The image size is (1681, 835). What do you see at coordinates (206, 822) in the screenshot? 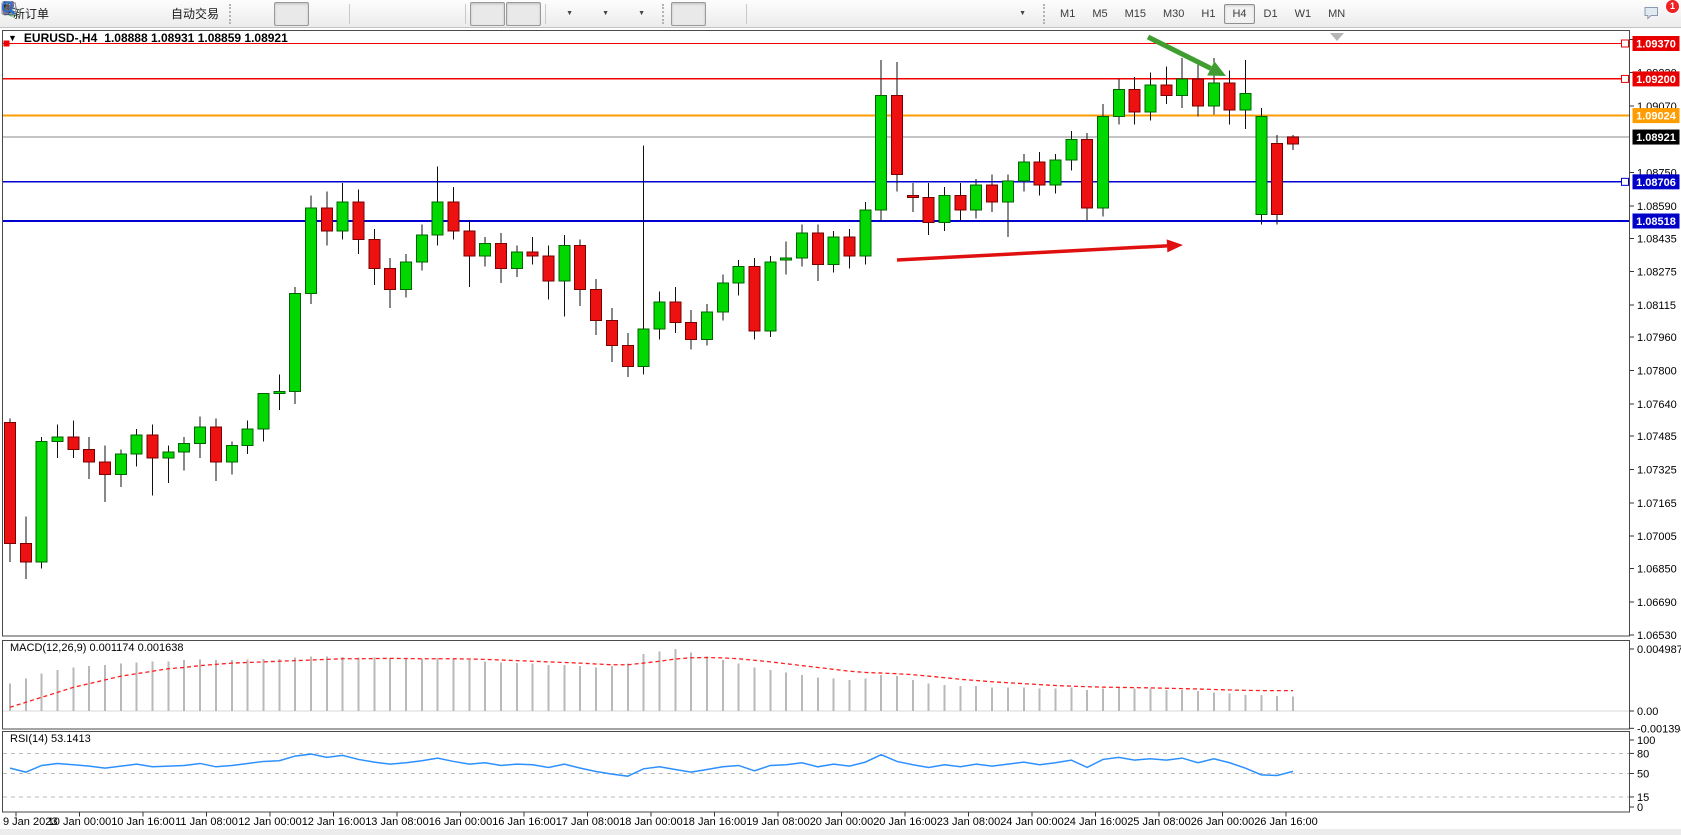
I see `svg-text: 11 Jan 08:00` at bounding box center [206, 822].